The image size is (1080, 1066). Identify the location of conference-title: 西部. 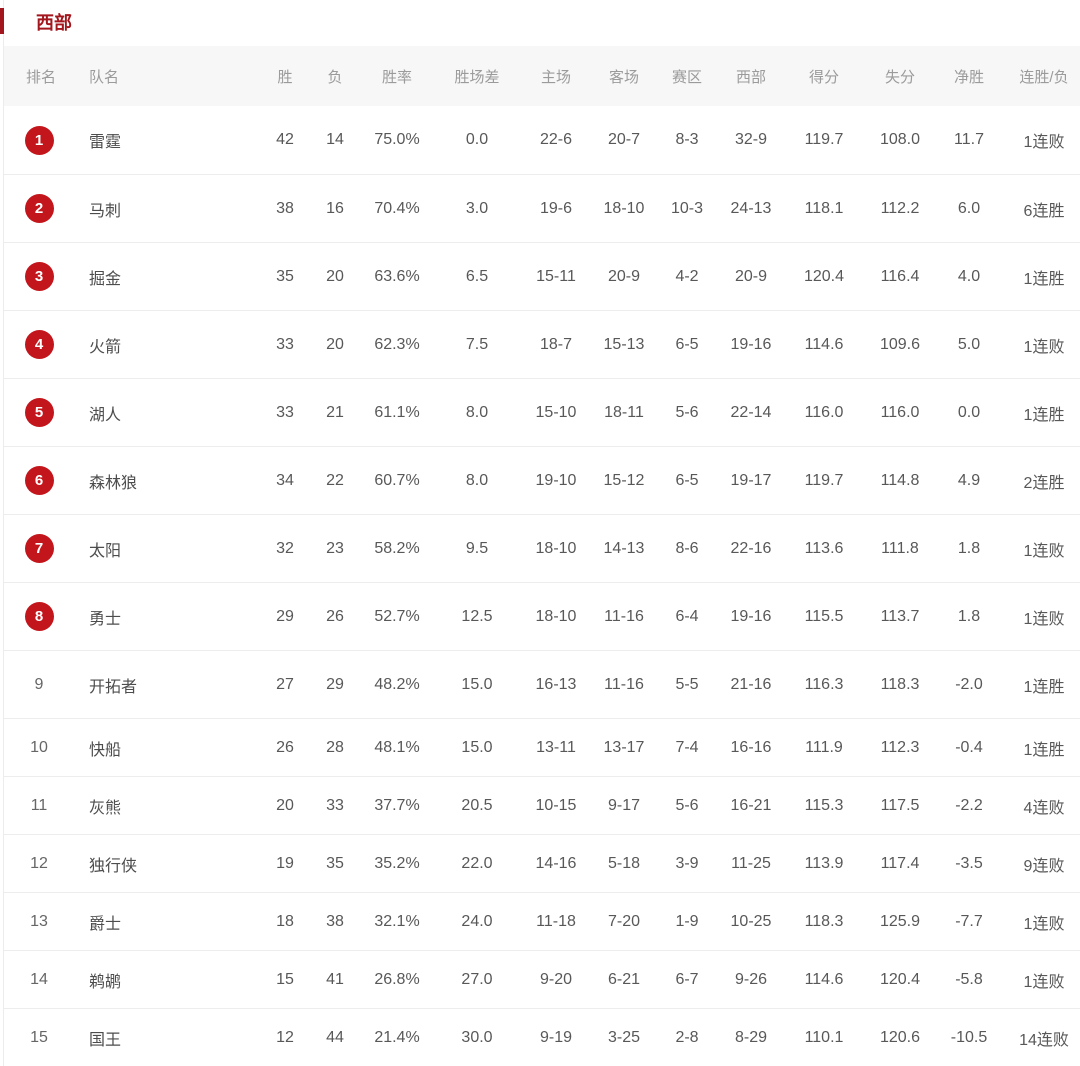
(54, 23).